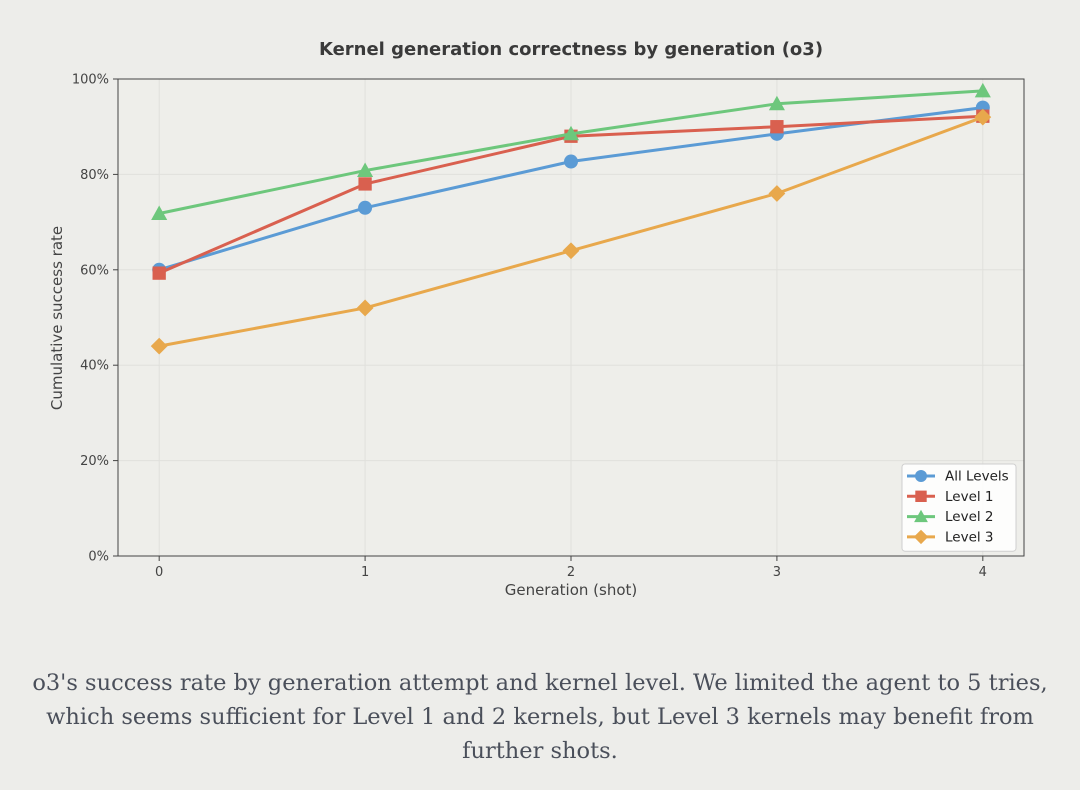  What do you see at coordinates (98, 557) in the screenshot?
I see `y-tick-label-0: 0%` at bounding box center [98, 557].